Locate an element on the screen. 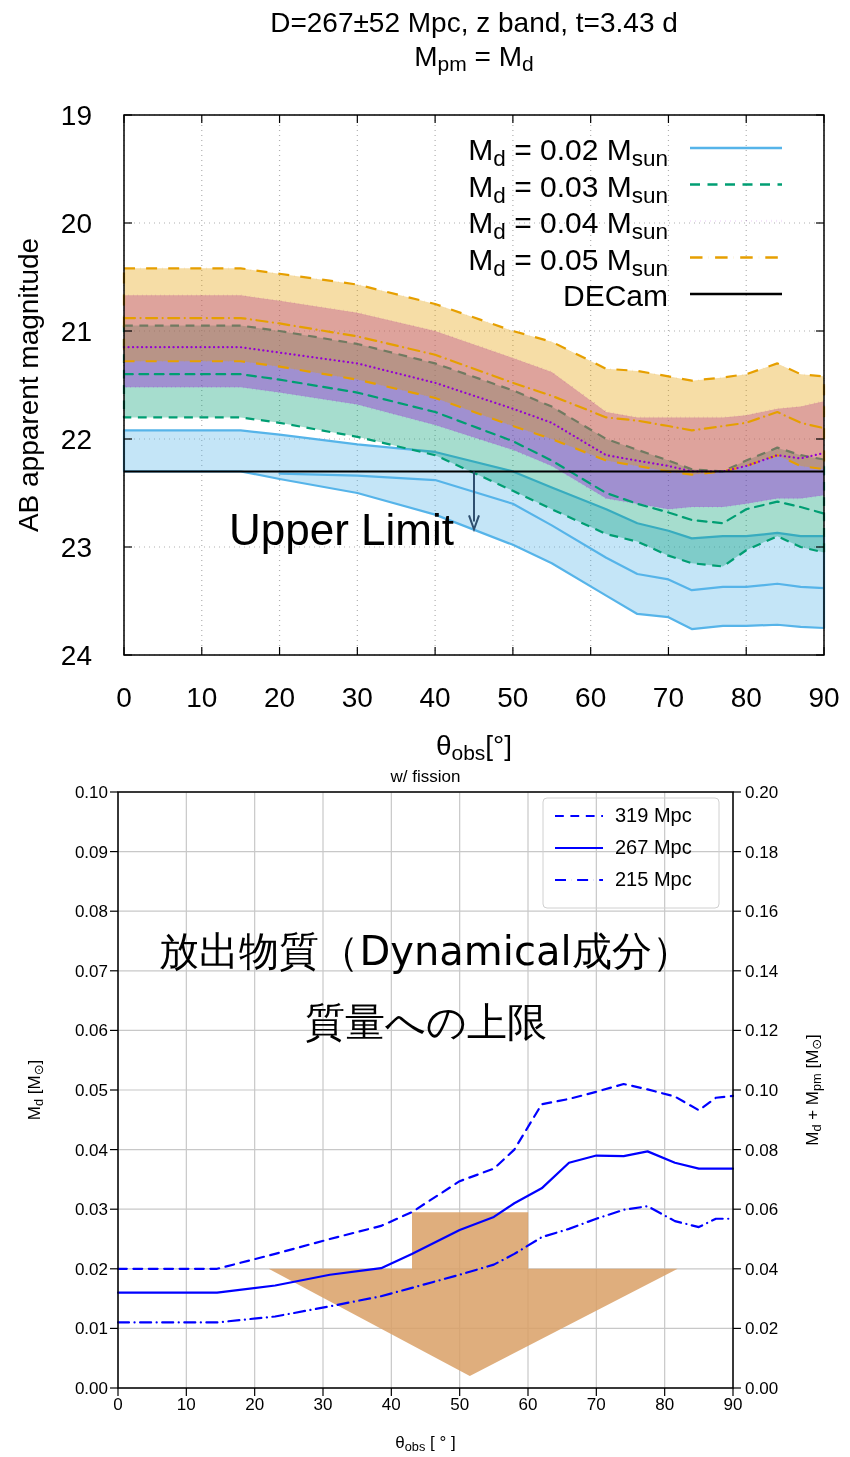  legend-label: M$_{d}$ = 0.05 M$_{sun}$ is located at coordinates (568, 261).